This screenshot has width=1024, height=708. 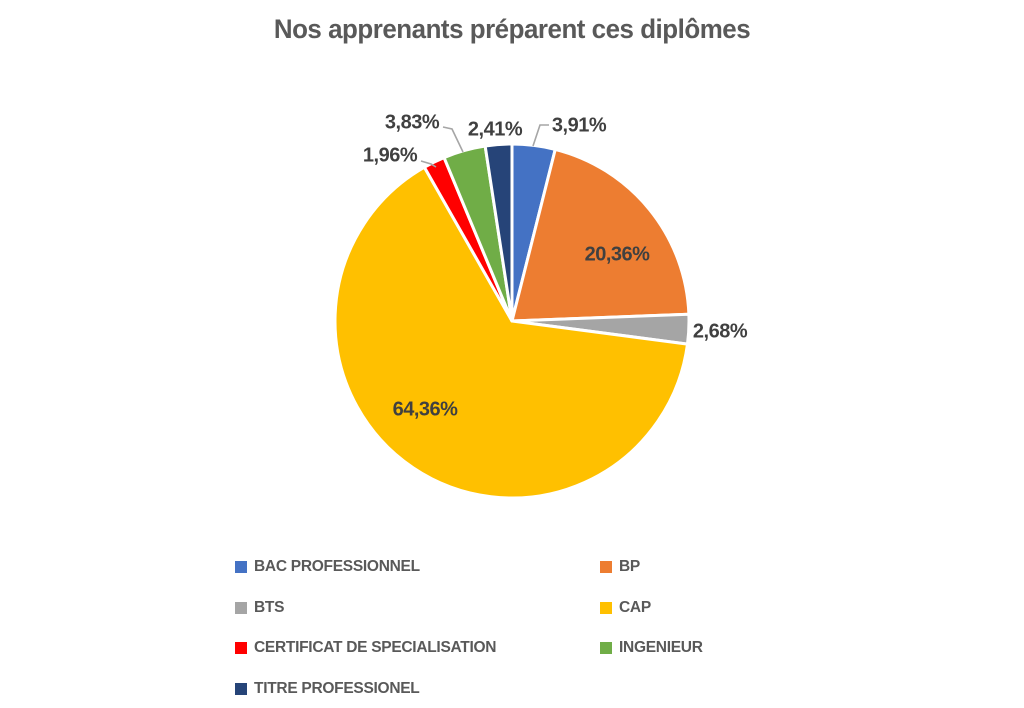 I want to click on legend-marker-ingenieur, so click(x=606, y=648).